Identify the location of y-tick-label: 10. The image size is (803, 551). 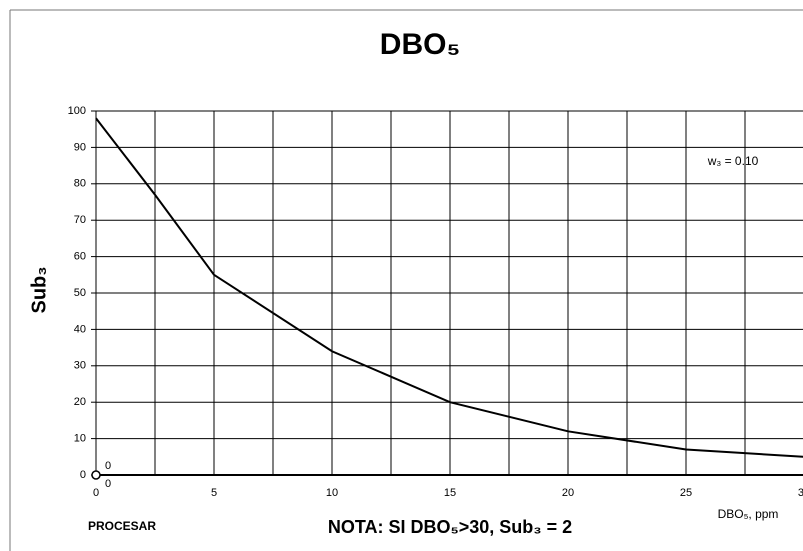
(80, 439).